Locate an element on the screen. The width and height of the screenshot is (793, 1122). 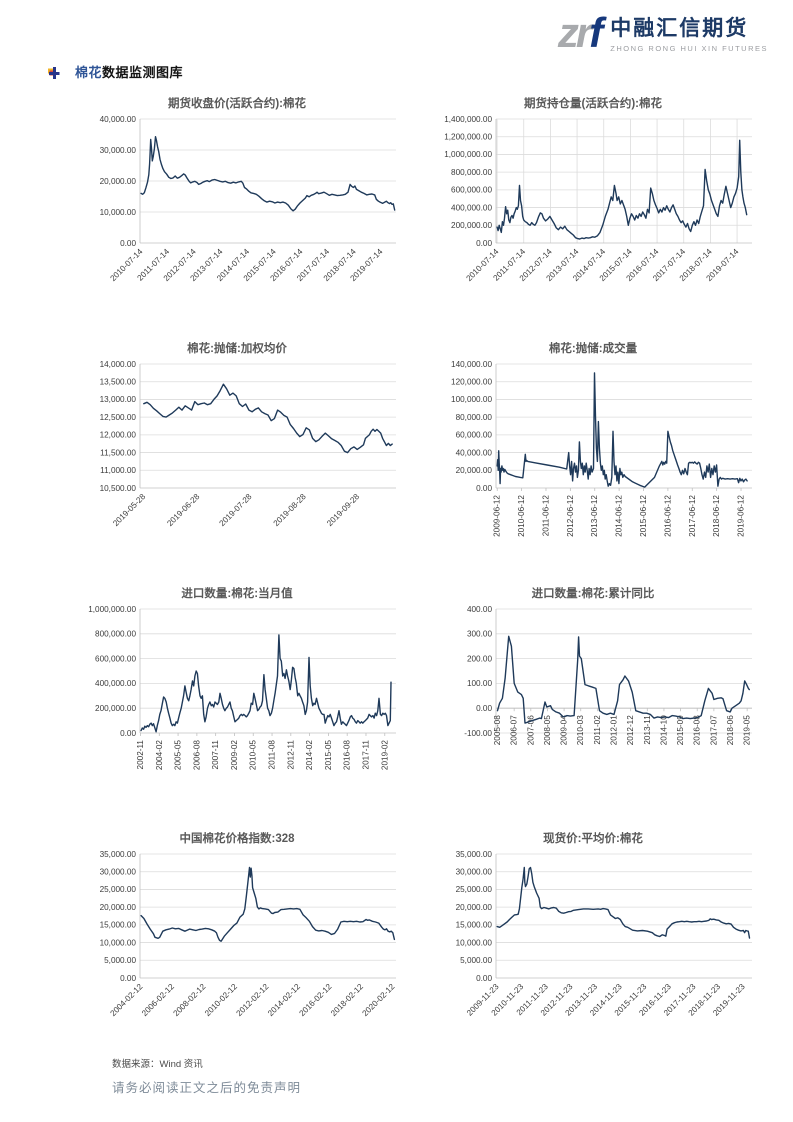
footer: 数据来源：Wind 资讯 请务必阅读正文之后的免责声明 is located at coordinates (206, 1076).